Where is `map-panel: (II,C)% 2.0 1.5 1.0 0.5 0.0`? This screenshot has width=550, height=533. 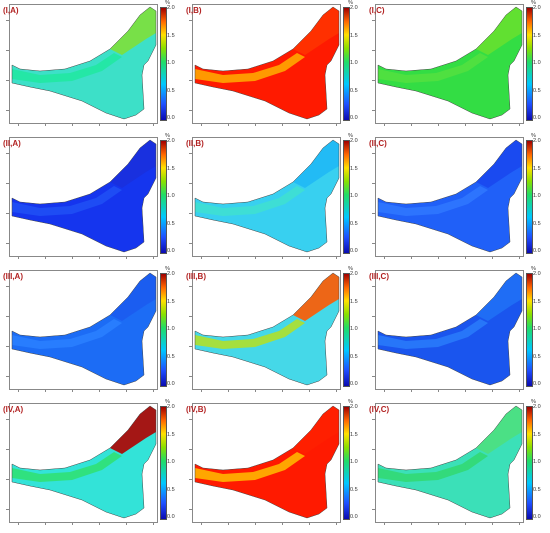
map-panel: (II,C)% 2.0 1.5 1.0 0.5 0.0 is located at coordinates (457, 199).